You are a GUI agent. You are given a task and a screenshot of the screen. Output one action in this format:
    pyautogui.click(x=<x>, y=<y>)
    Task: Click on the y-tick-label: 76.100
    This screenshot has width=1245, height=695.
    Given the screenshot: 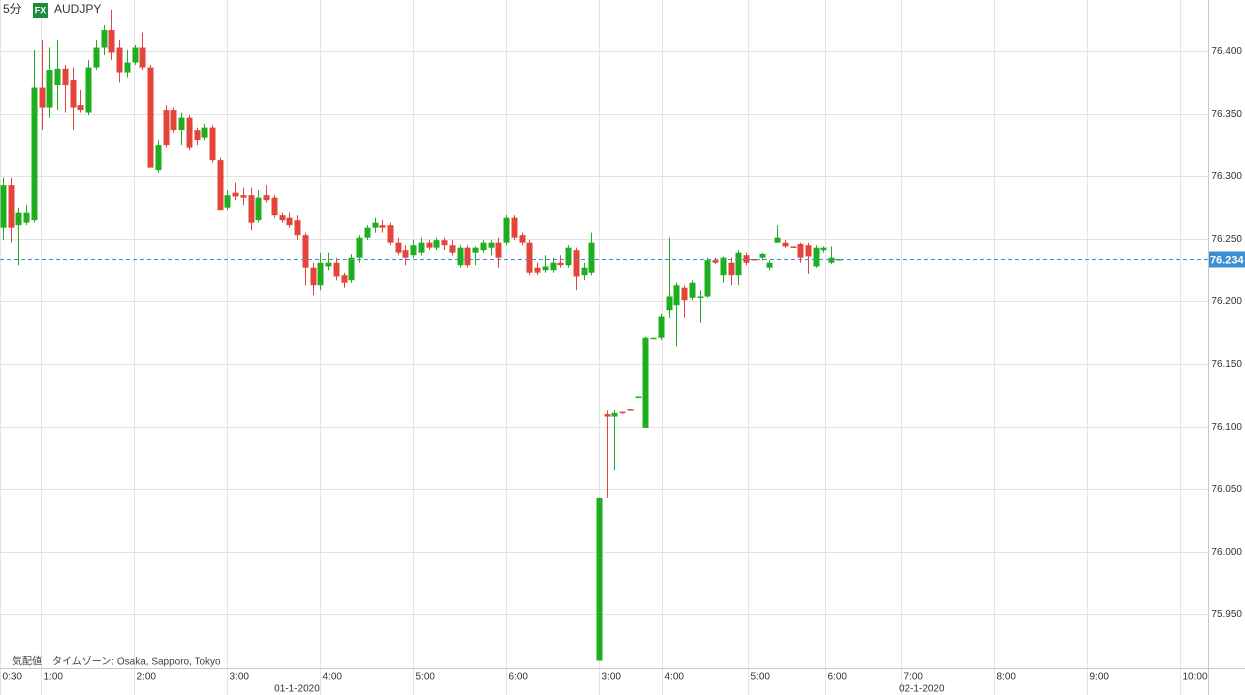 What is the action you would take?
    pyautogui.click(x=1226, y=427)
    